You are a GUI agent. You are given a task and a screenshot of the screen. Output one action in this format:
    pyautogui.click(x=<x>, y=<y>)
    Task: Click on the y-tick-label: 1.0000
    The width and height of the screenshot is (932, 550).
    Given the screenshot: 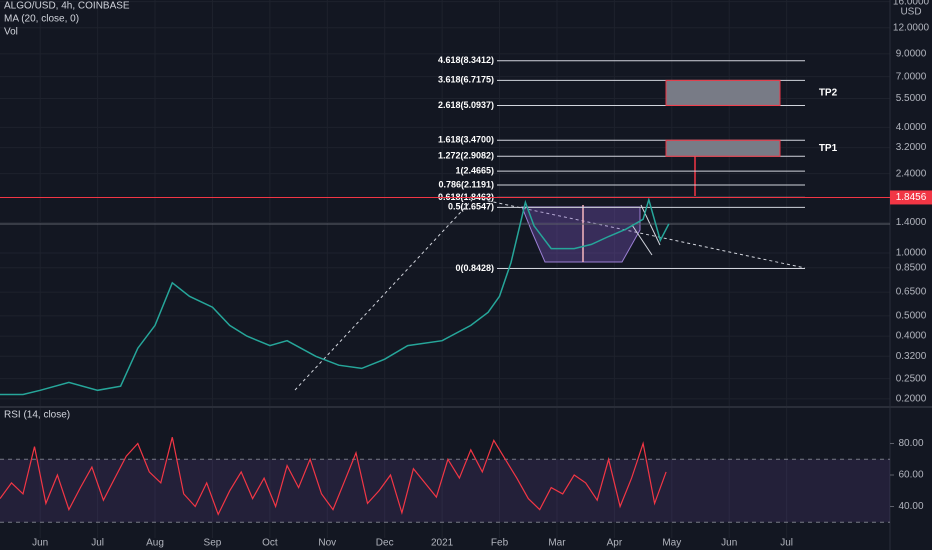 What is the action you would take?
    pyautogui.click(x=911, y=253)
    